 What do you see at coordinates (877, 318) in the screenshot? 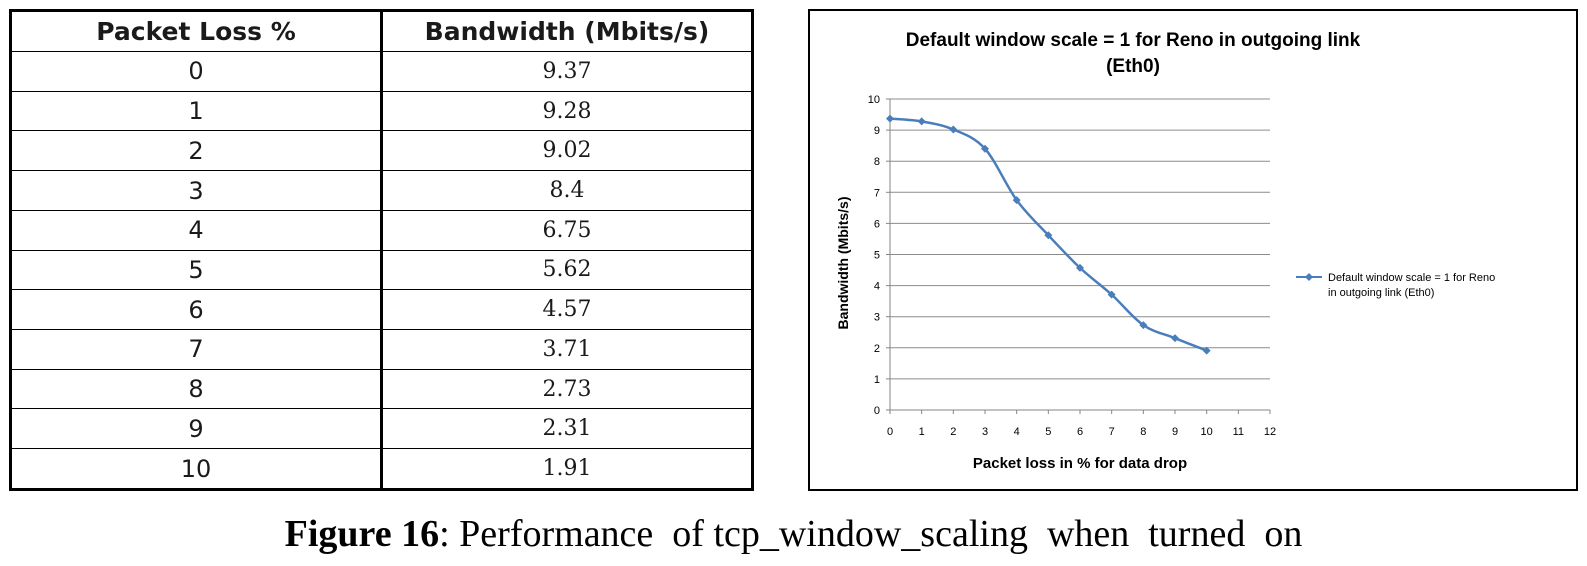
I see `y-tick-label-3: 3` at bounding box center [877, 318].